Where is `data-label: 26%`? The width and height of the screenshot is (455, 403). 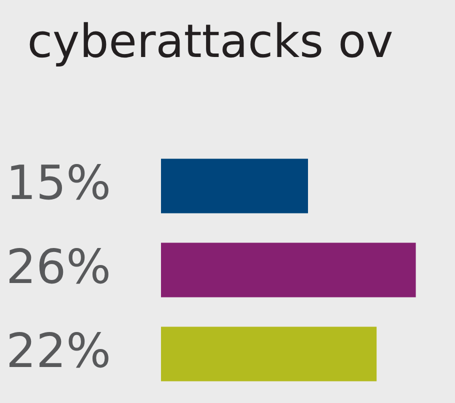
data-label: 26% is located at coordinates (59, 266).